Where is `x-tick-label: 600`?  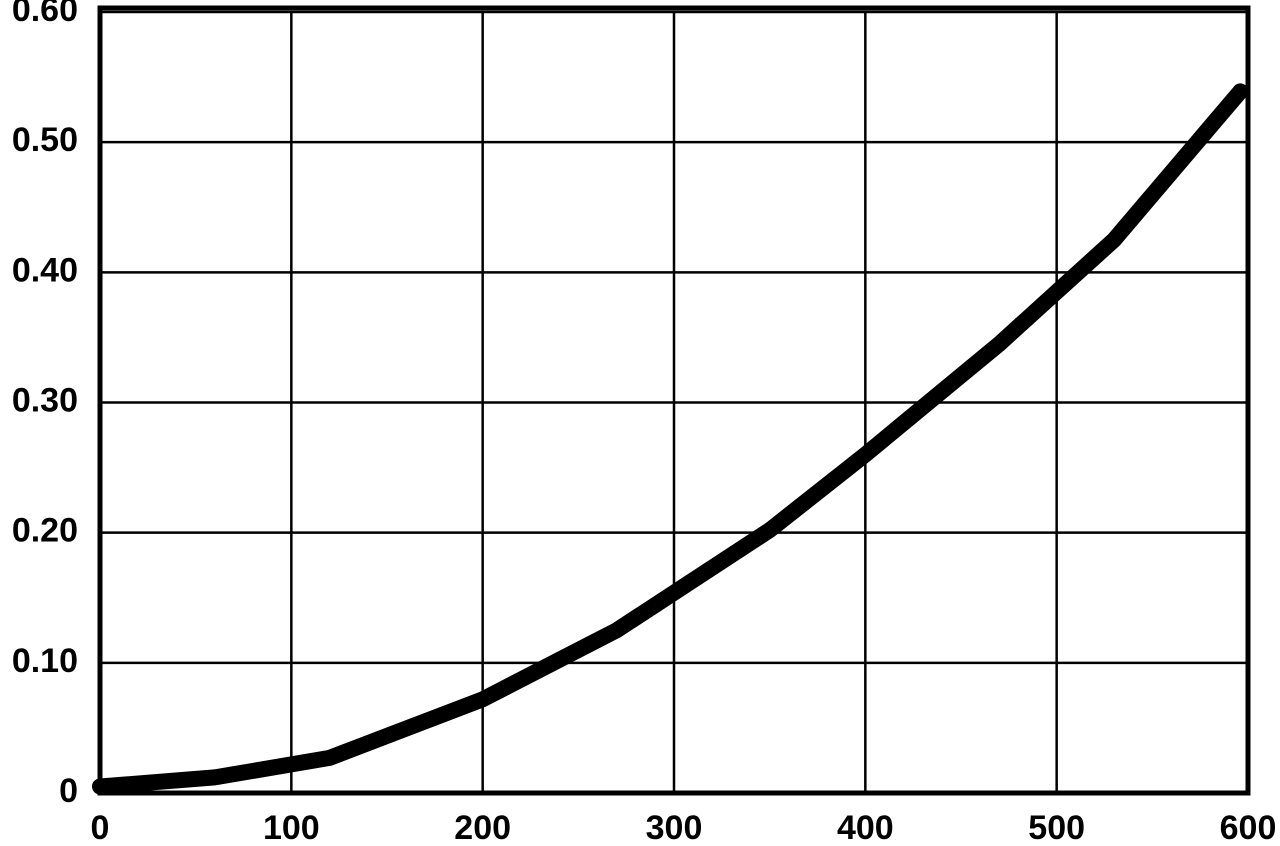
x-tick-label: 600 is located at coordinates (1248, 827).